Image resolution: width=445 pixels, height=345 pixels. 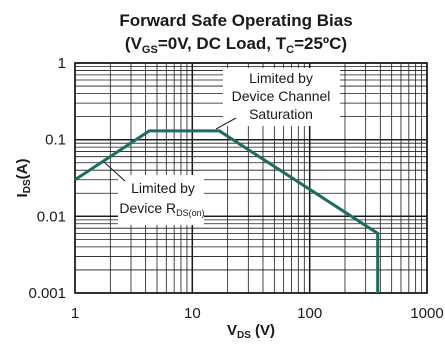 What do you see at coordinates (51, 216) in the screenshot?
I see `y-tick-label: 0.01` at bounding box center [51, 216].